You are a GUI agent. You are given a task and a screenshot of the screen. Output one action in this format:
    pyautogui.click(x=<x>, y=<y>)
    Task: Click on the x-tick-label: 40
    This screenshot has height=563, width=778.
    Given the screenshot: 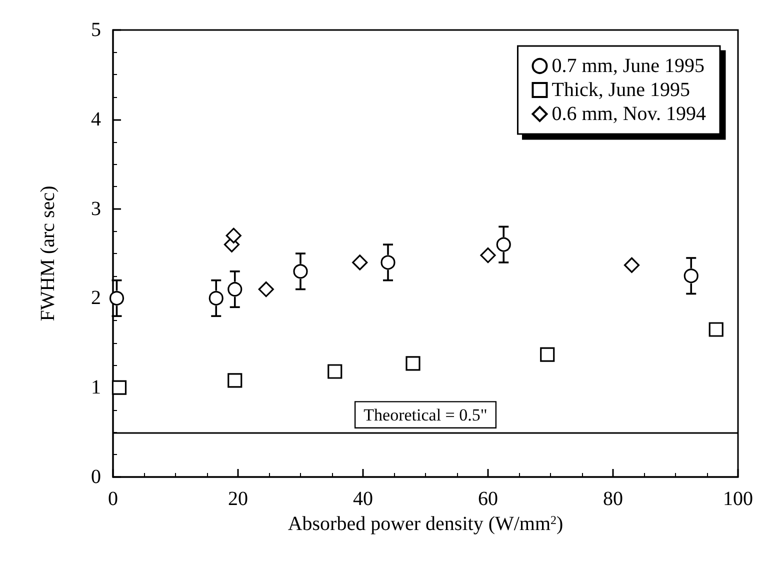 What is the action you would take?
    pyautogui.click(x=363, y=499)
    